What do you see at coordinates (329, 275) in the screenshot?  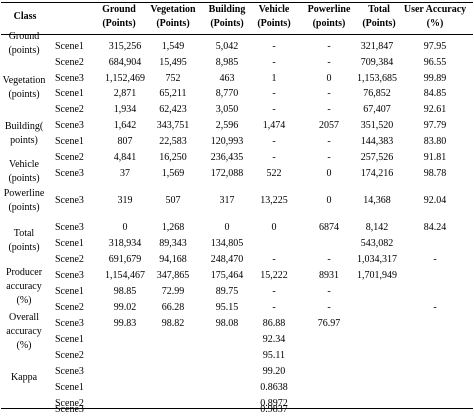 I see `cell-powerline: 8931` at bounding box center [329, 275].